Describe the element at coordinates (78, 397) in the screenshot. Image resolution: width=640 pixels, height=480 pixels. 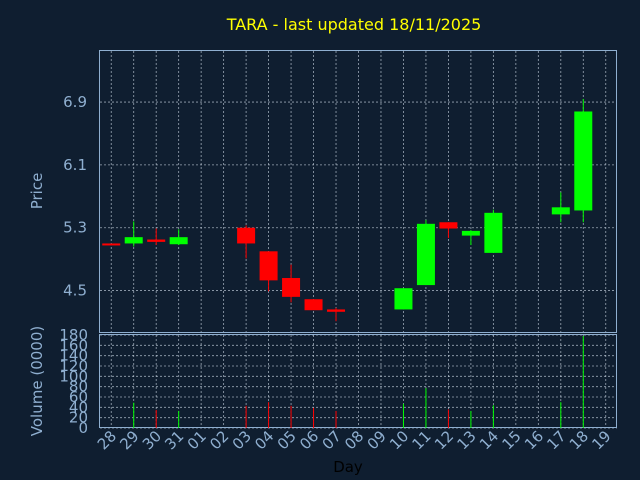
I see `volume-tick-label: 60` at that location.